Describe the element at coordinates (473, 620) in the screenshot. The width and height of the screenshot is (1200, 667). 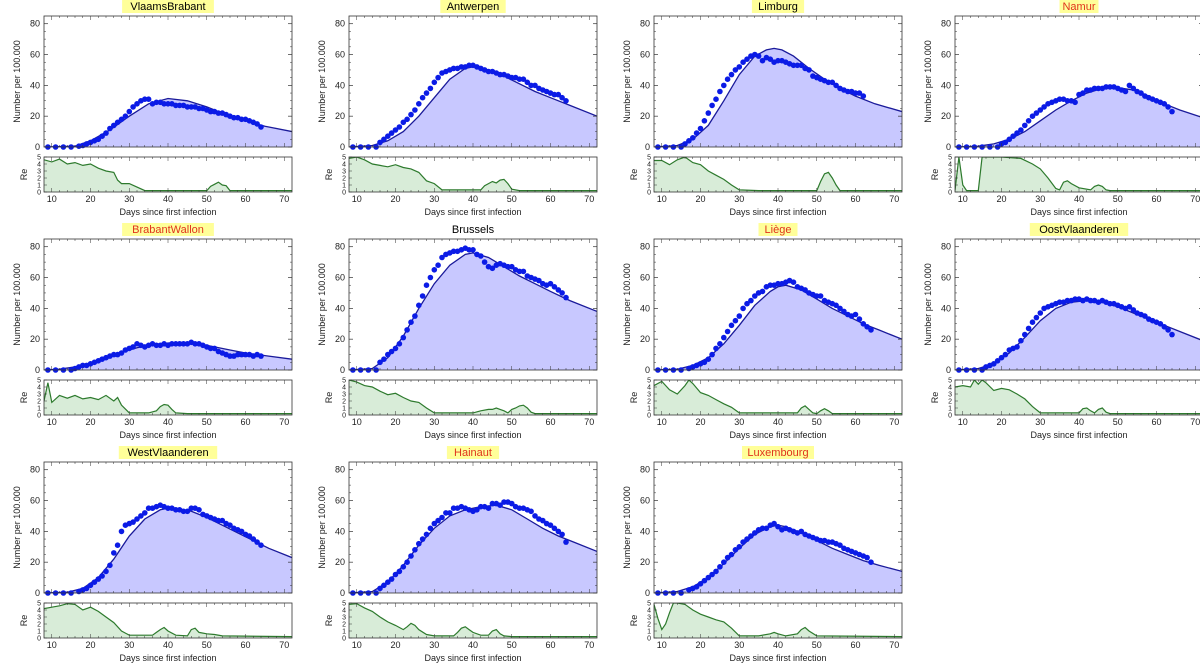
I see `re-area` at that location.